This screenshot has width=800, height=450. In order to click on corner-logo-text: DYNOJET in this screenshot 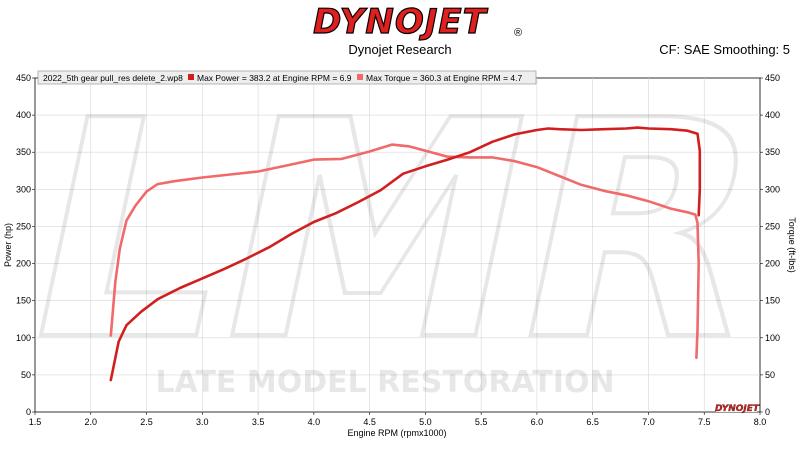, I will do `click(737, 409)`.